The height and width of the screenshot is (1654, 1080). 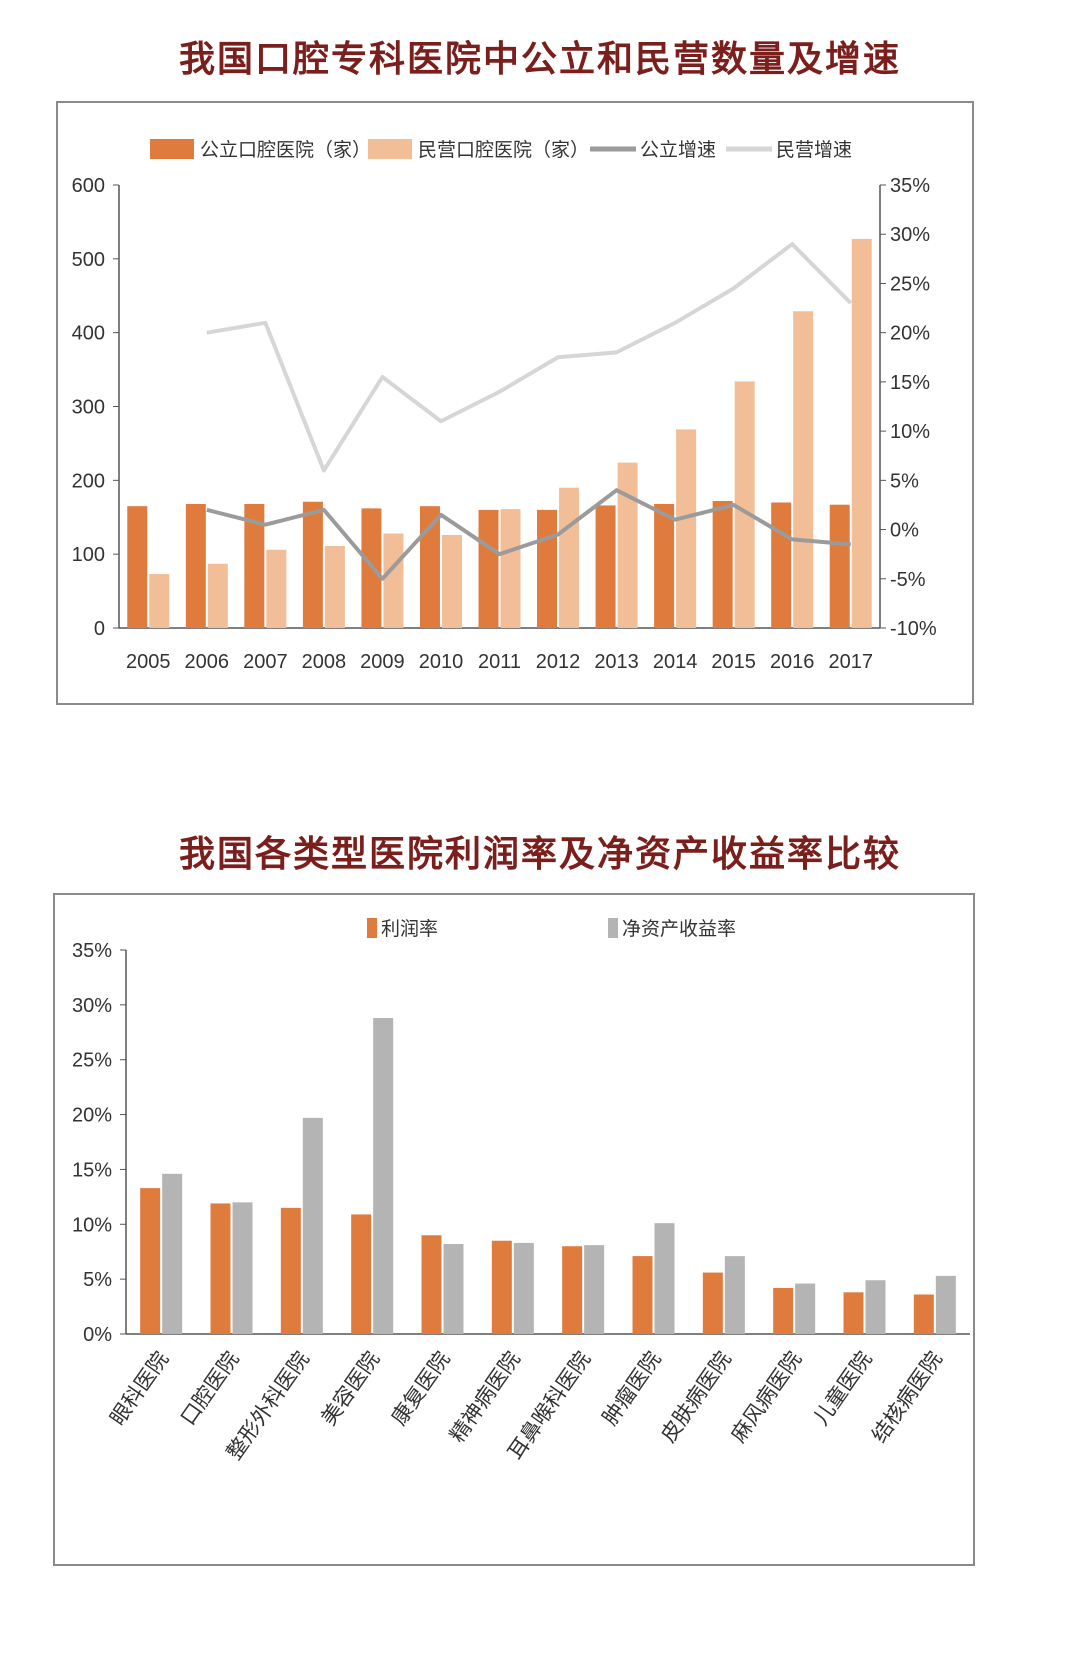 What do you see at coordinates (910, 284) in the screenshot?
I see `right-tick-label: 25%` at bounding box center [910, 284].